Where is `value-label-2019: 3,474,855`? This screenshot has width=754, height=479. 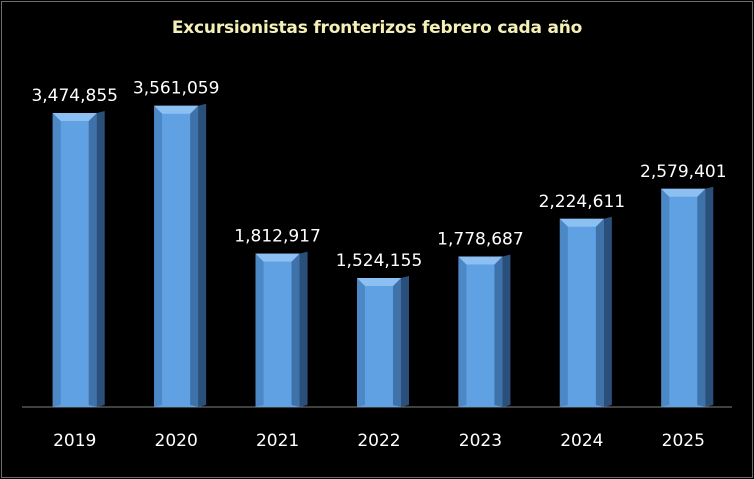
value-label-2019: 3,474,855 is located at coordinates (74, 96).